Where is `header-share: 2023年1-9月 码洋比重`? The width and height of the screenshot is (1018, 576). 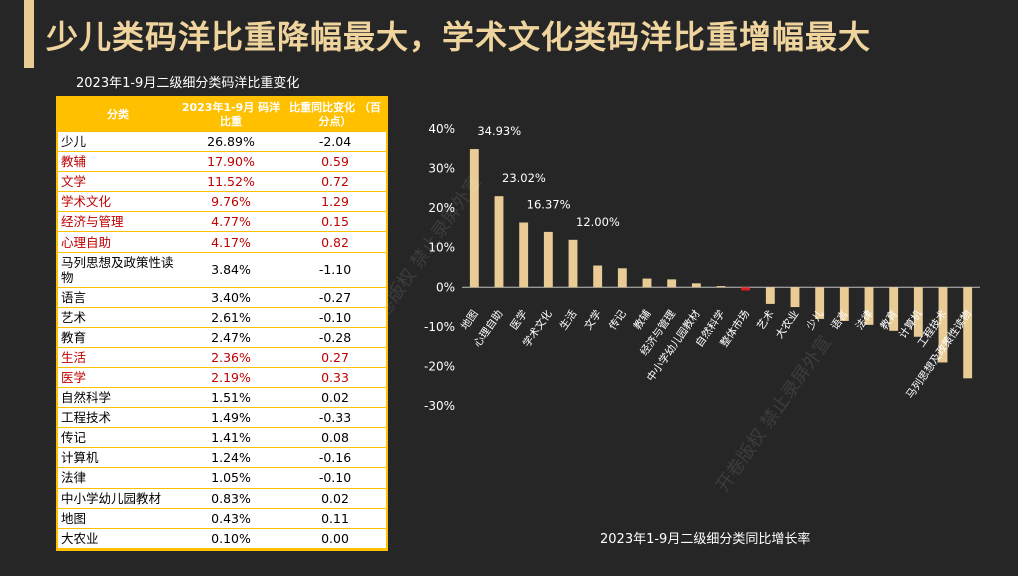 header-share: 2023年1-9月 码洋比重 is located at coordinates (231, 115).